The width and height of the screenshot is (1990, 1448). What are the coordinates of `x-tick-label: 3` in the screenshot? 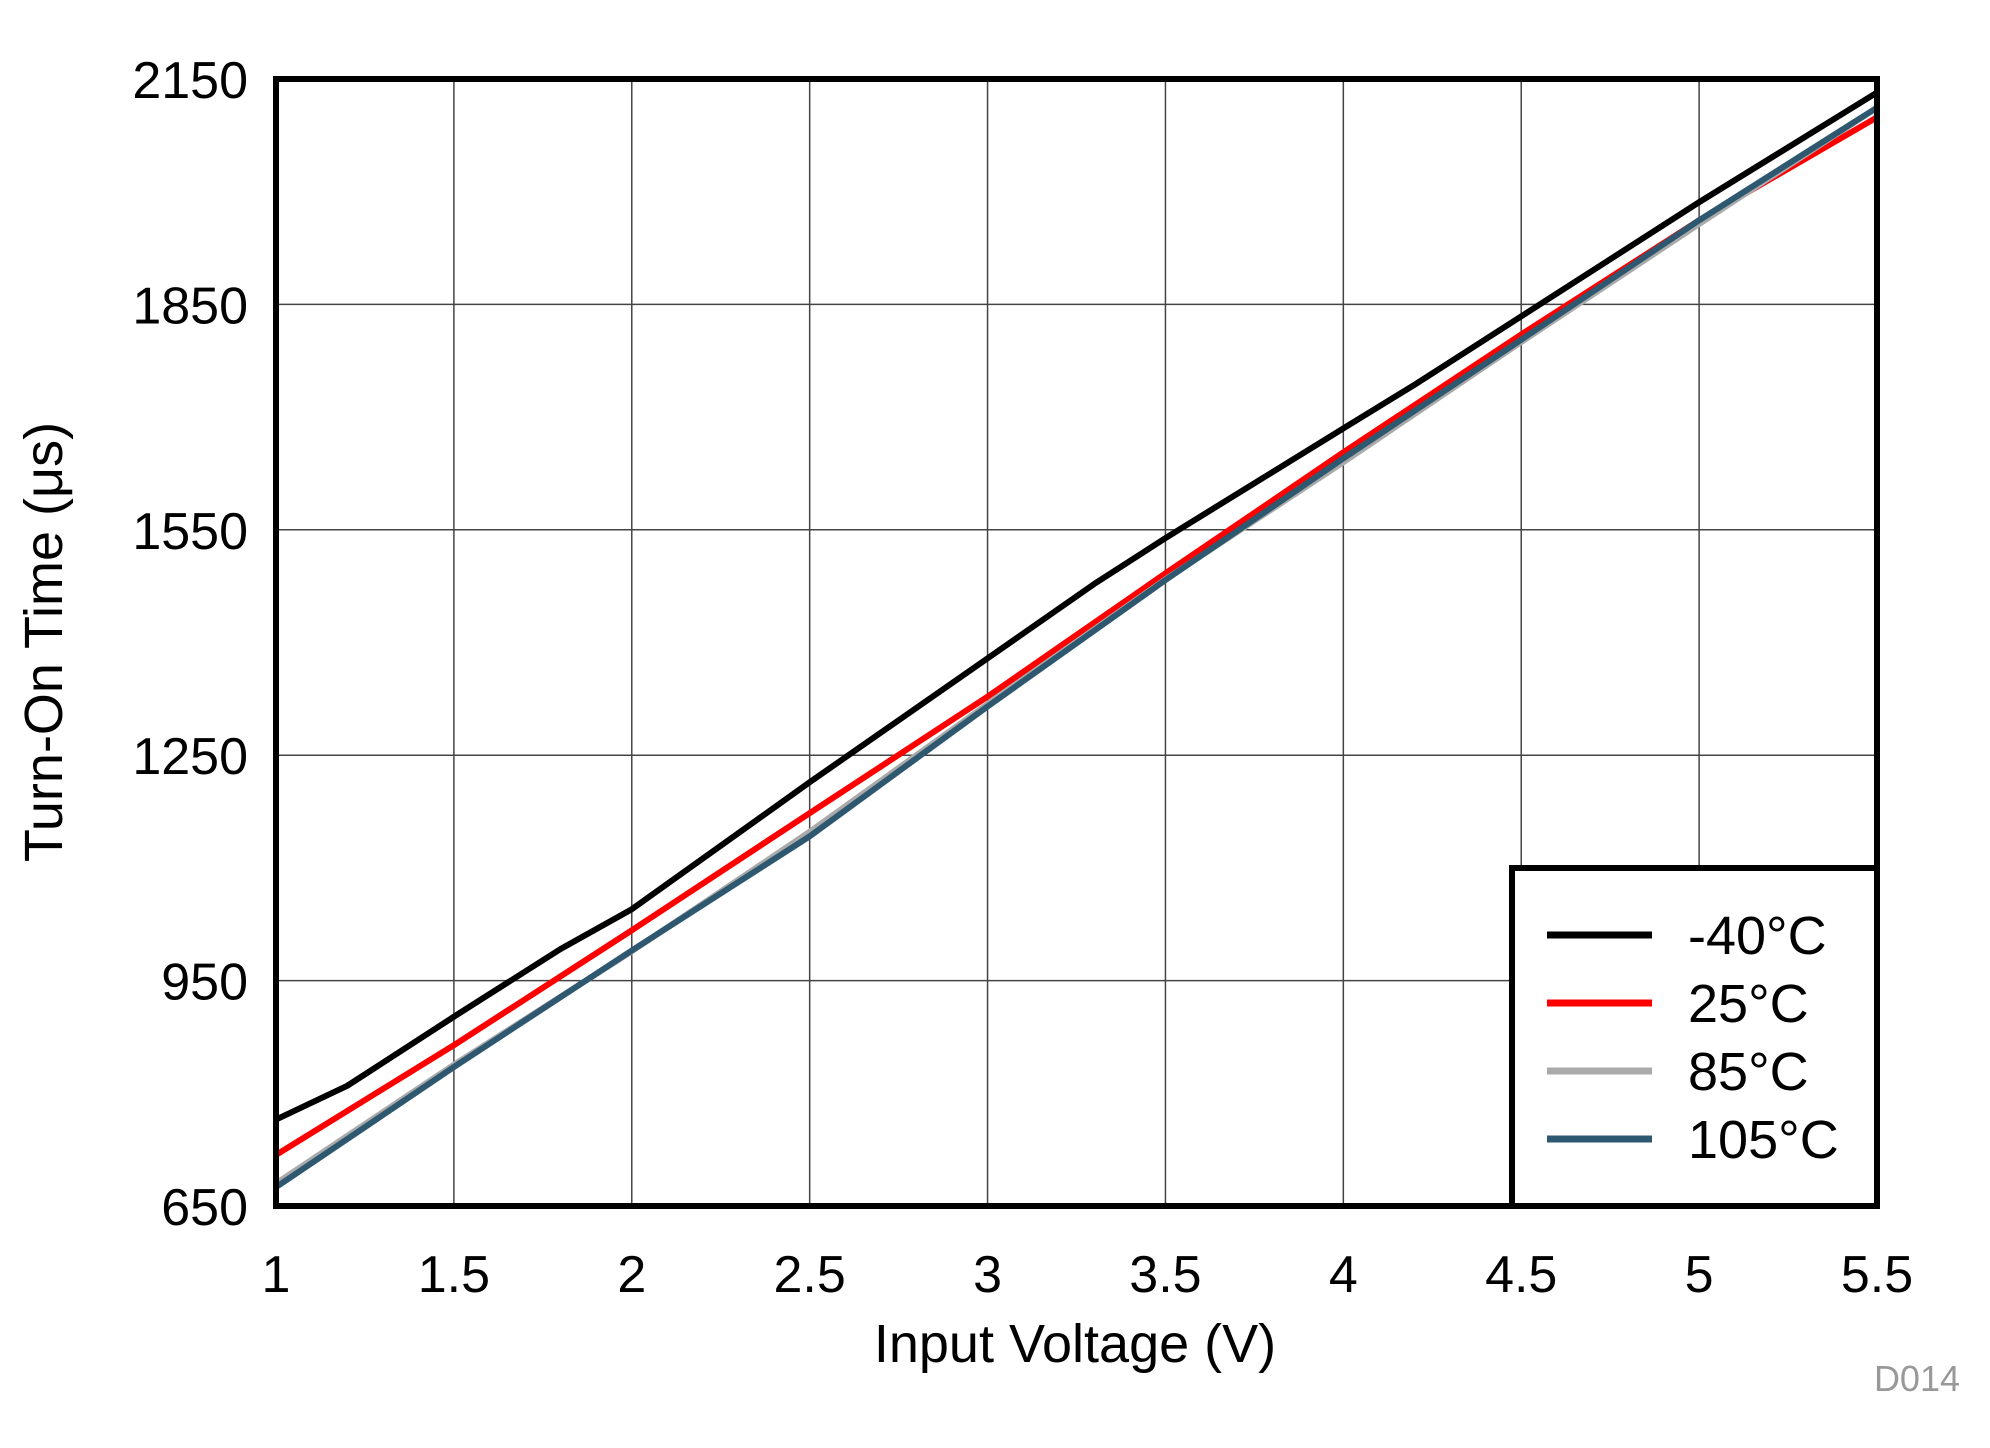 It's located at (987, 1275).